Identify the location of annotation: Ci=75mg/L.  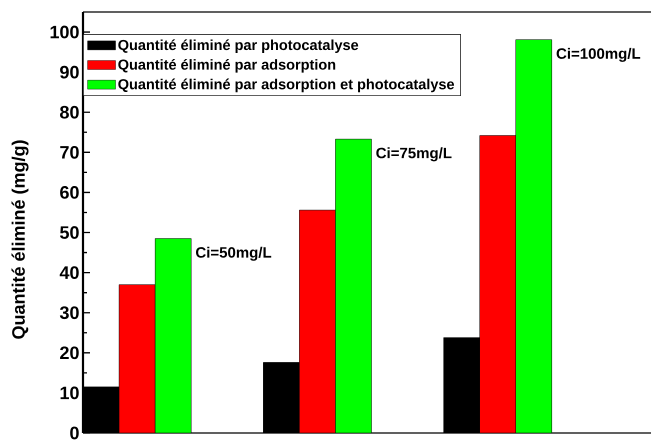
(414, 154).